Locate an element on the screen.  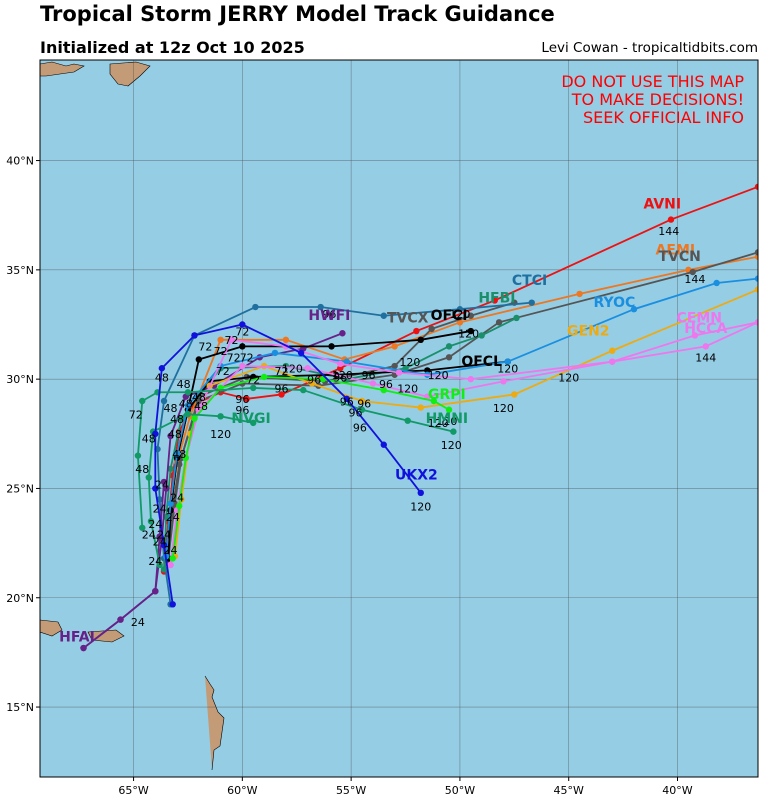
model-label-nvgi: NVGI is located at coordinates (250, 419).